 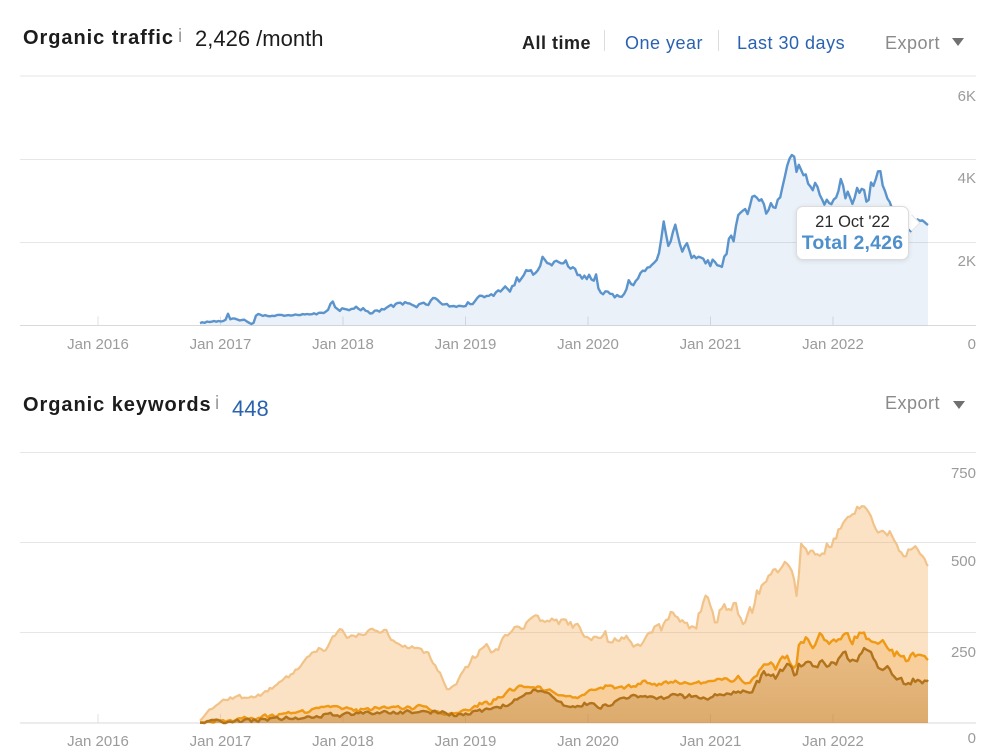 What do you see at coordinates (967, 96) in the screenshot?
I see `svg-text: 6K` at bounding box center [967, 96].